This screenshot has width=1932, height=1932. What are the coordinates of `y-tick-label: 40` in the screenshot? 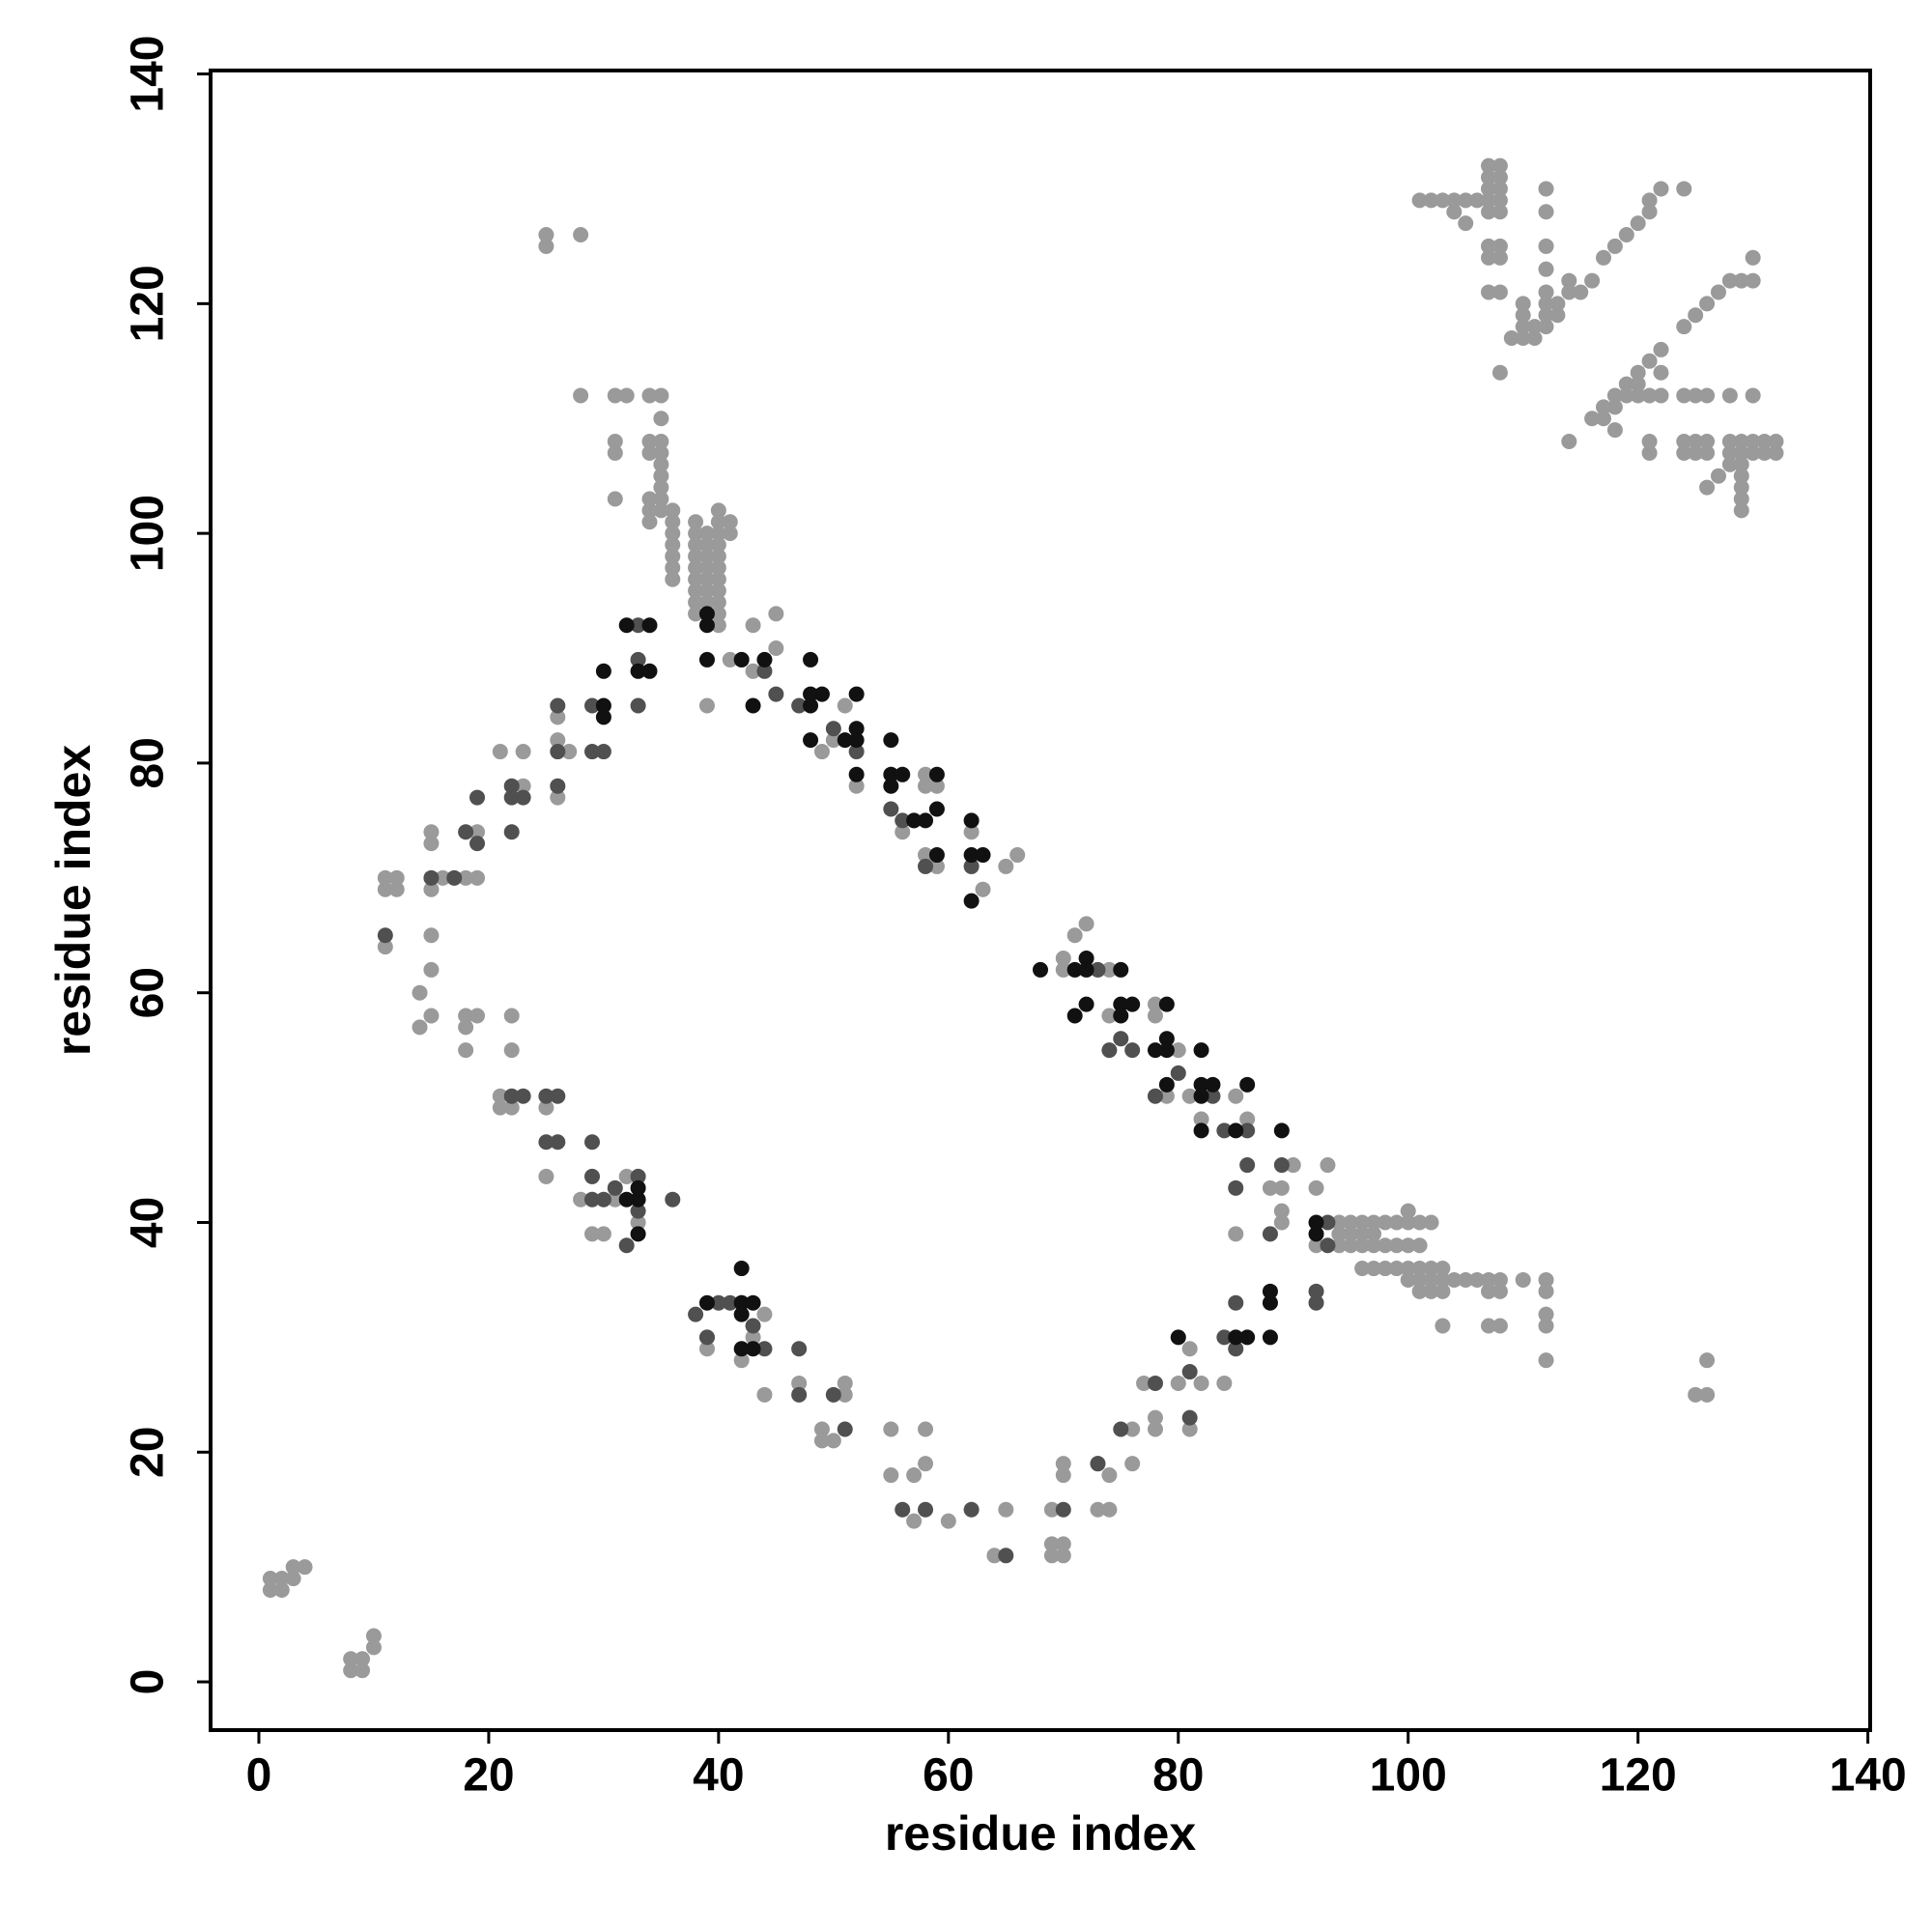 It's located at (148, 1222).